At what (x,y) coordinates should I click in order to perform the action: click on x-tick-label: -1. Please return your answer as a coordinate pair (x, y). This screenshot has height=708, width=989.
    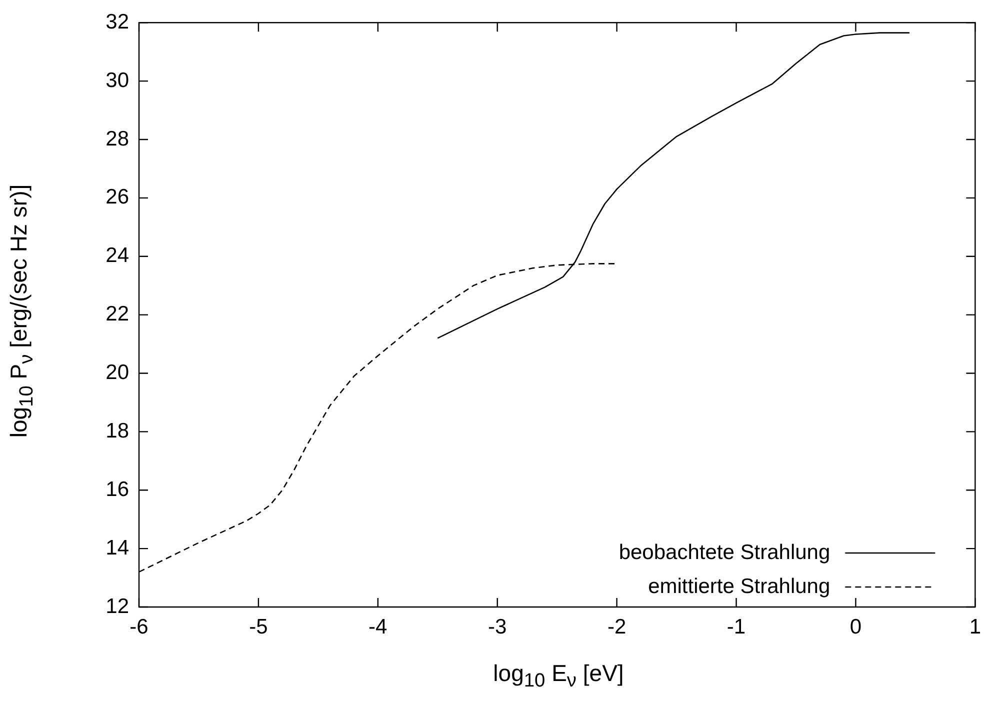
    Looking at the image, I should click on (736, 626).